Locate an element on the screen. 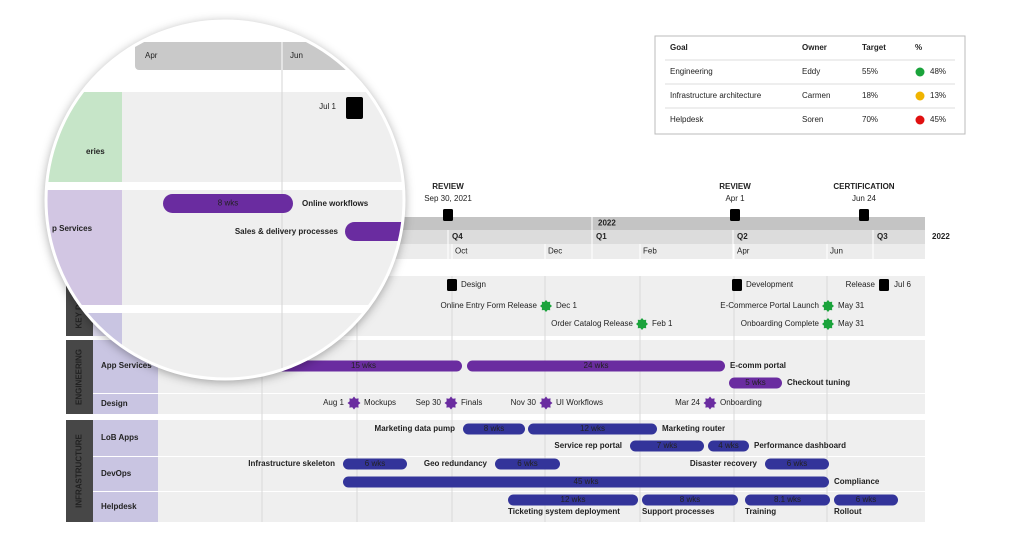 This screenshot has height=560, width=1024. key-date-date: May 31 is located at coordinates (851, 323).